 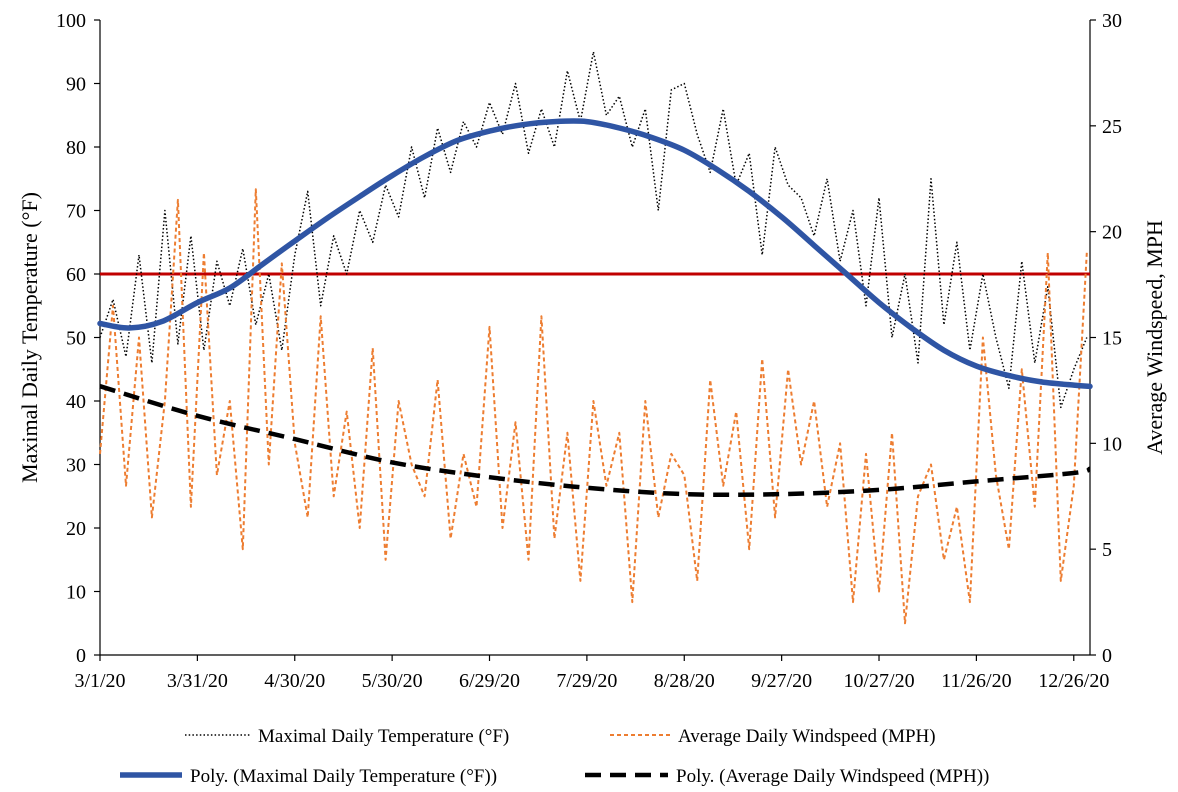 What do you see at coordinates (76, 593) in the screenshot?
I see `left-tick-label: 10` at bounding box center [76, 593].